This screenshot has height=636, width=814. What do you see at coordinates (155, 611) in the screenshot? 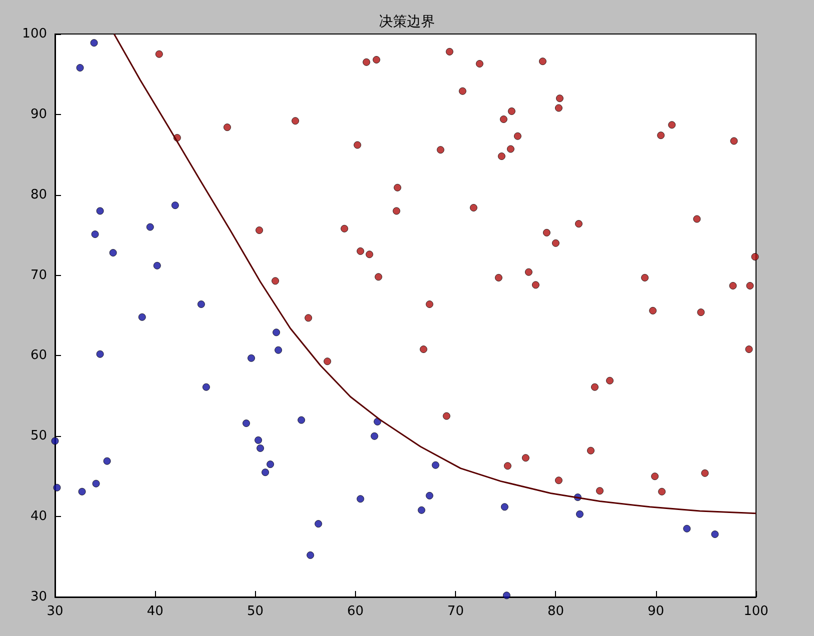
I see `x-tick-label: 40` at bounding box center [155, 611].